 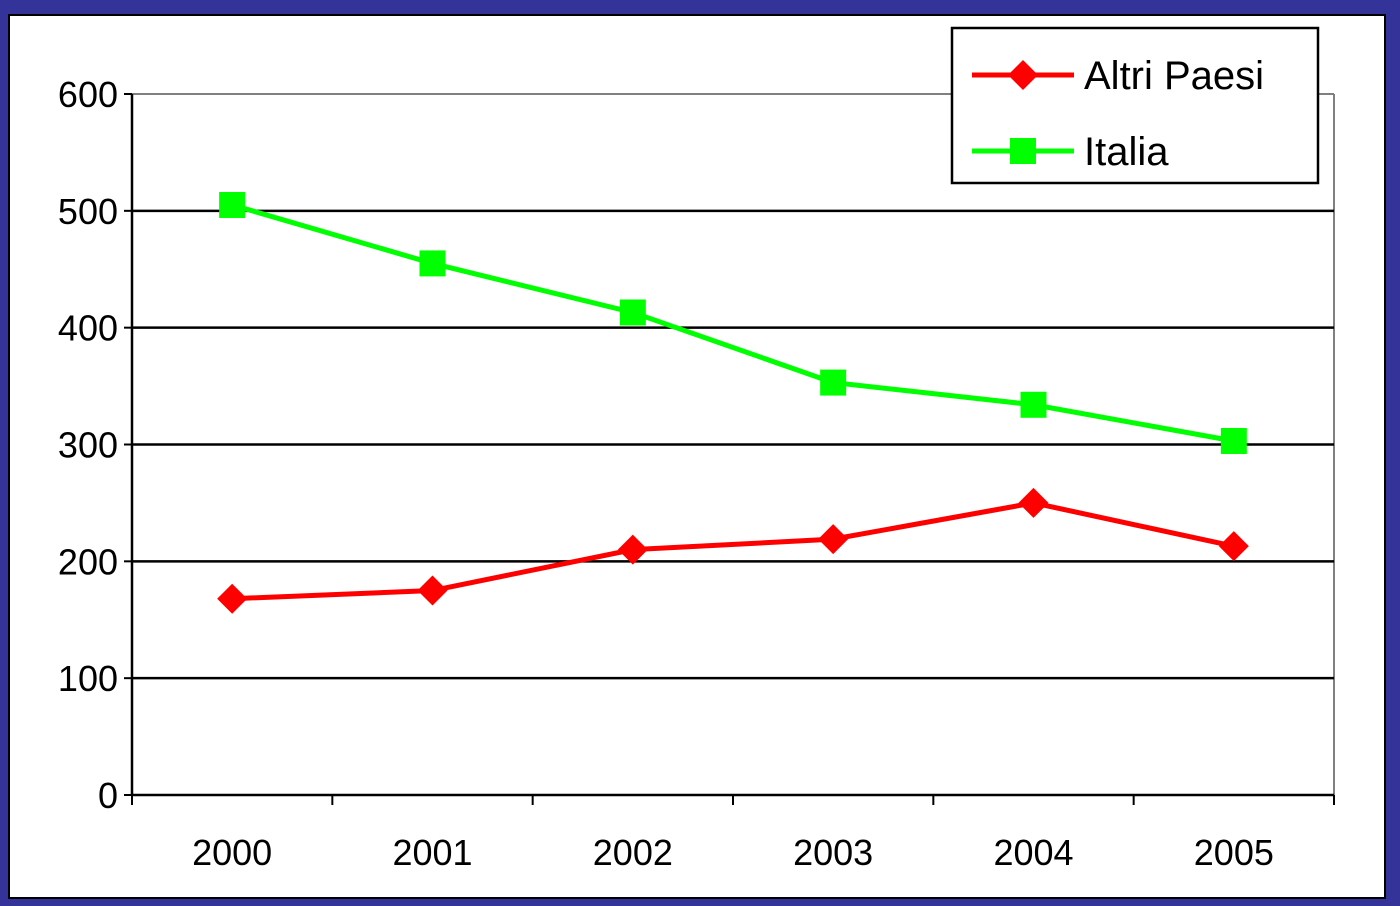 I want to click on x-tick-label: 2000, so click(x=232, y=852).